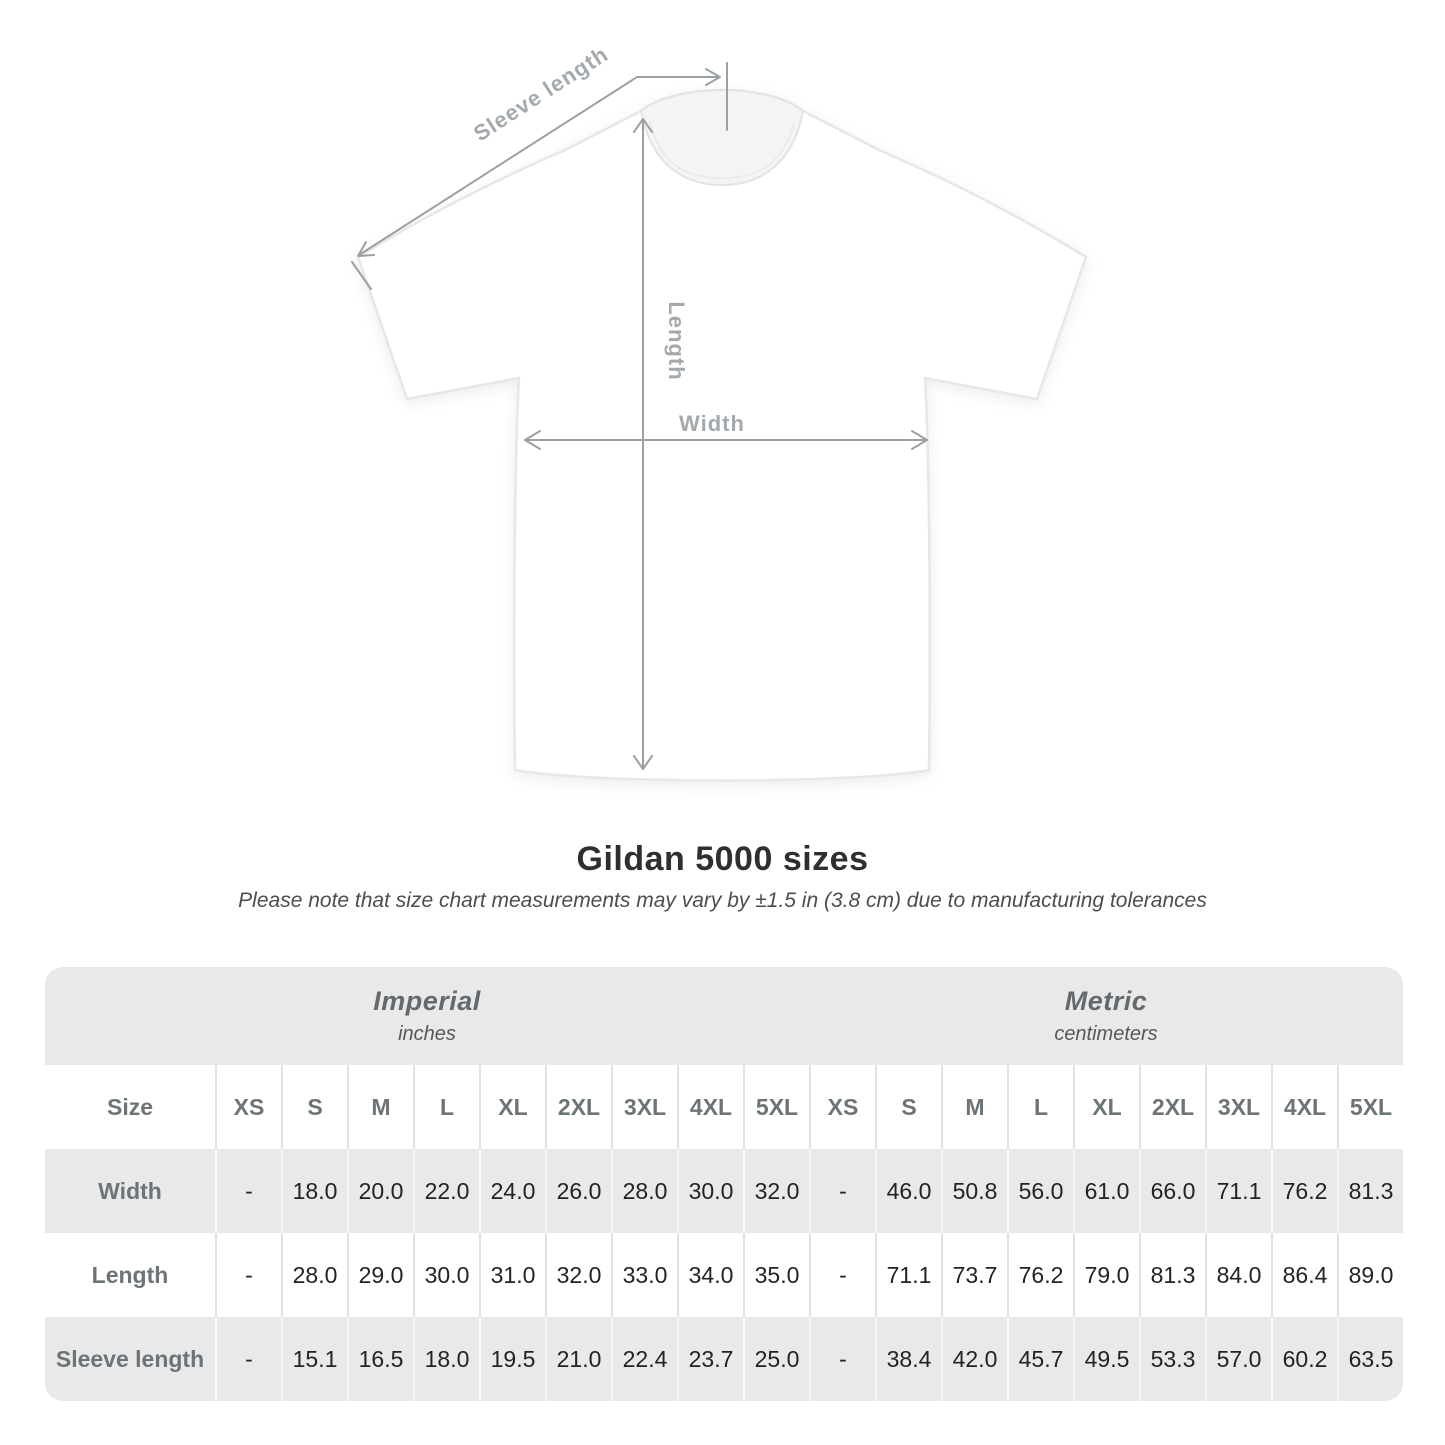  I want to click on sleeve-length-measure-line, so click(539, 176).